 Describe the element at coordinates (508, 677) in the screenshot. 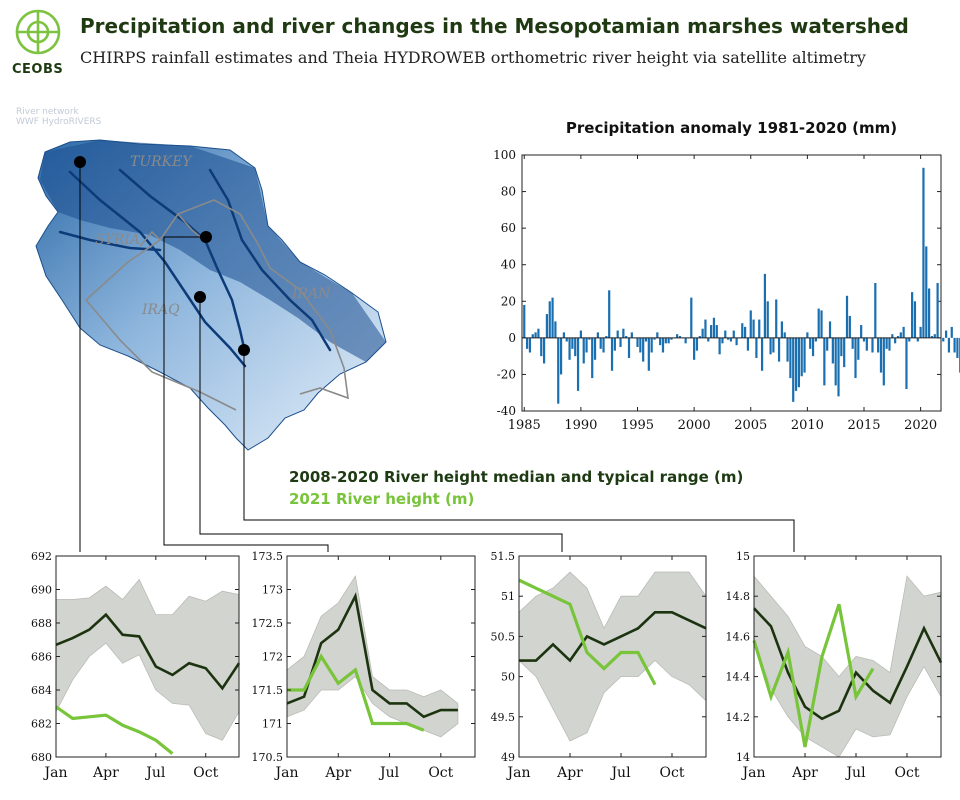

I see `river-y-tick-label: 50` at that location.